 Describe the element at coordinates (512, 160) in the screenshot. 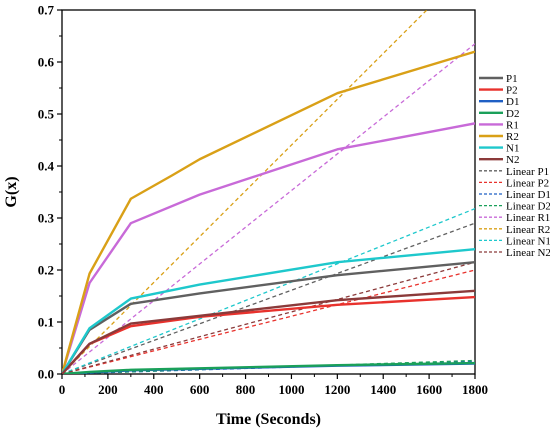

I see `legend-label-n2: N2` at that location.